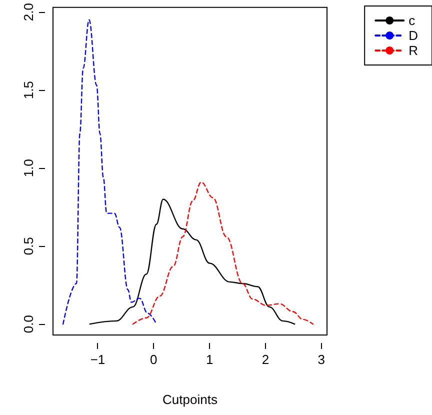 The image size is (432, 415). What do you see at coordinates (28, 90) in the screenshot?
I see `y-tick-label: 1.5` at bounding box center [28, 90].